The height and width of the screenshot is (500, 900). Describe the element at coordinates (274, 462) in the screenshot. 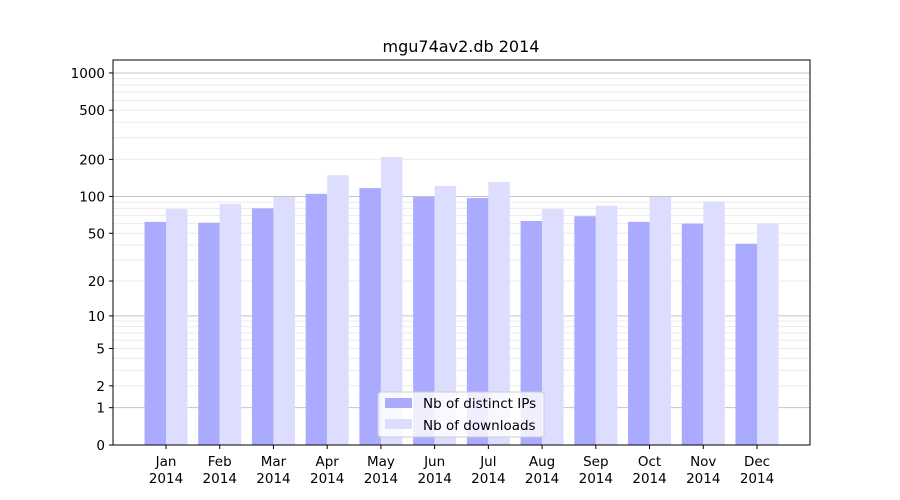

I see `x-tick-label-month: Mar` at that location.